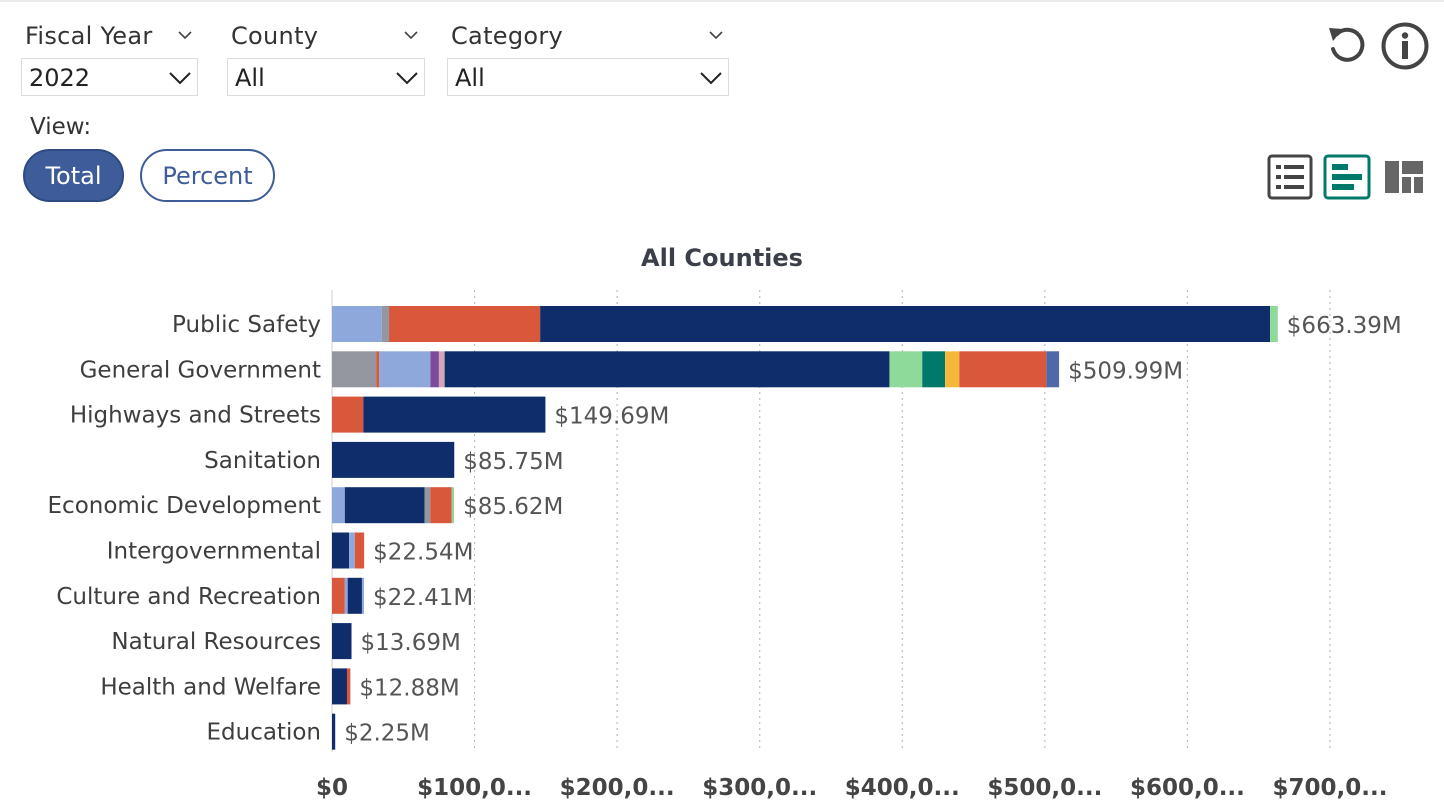 The width and height of the screenshot is (1444, 807). What do you see at coordinates (262, 461) in the screenshot?
I see `category-label: Sanitation` at bounding box center [262, 461].